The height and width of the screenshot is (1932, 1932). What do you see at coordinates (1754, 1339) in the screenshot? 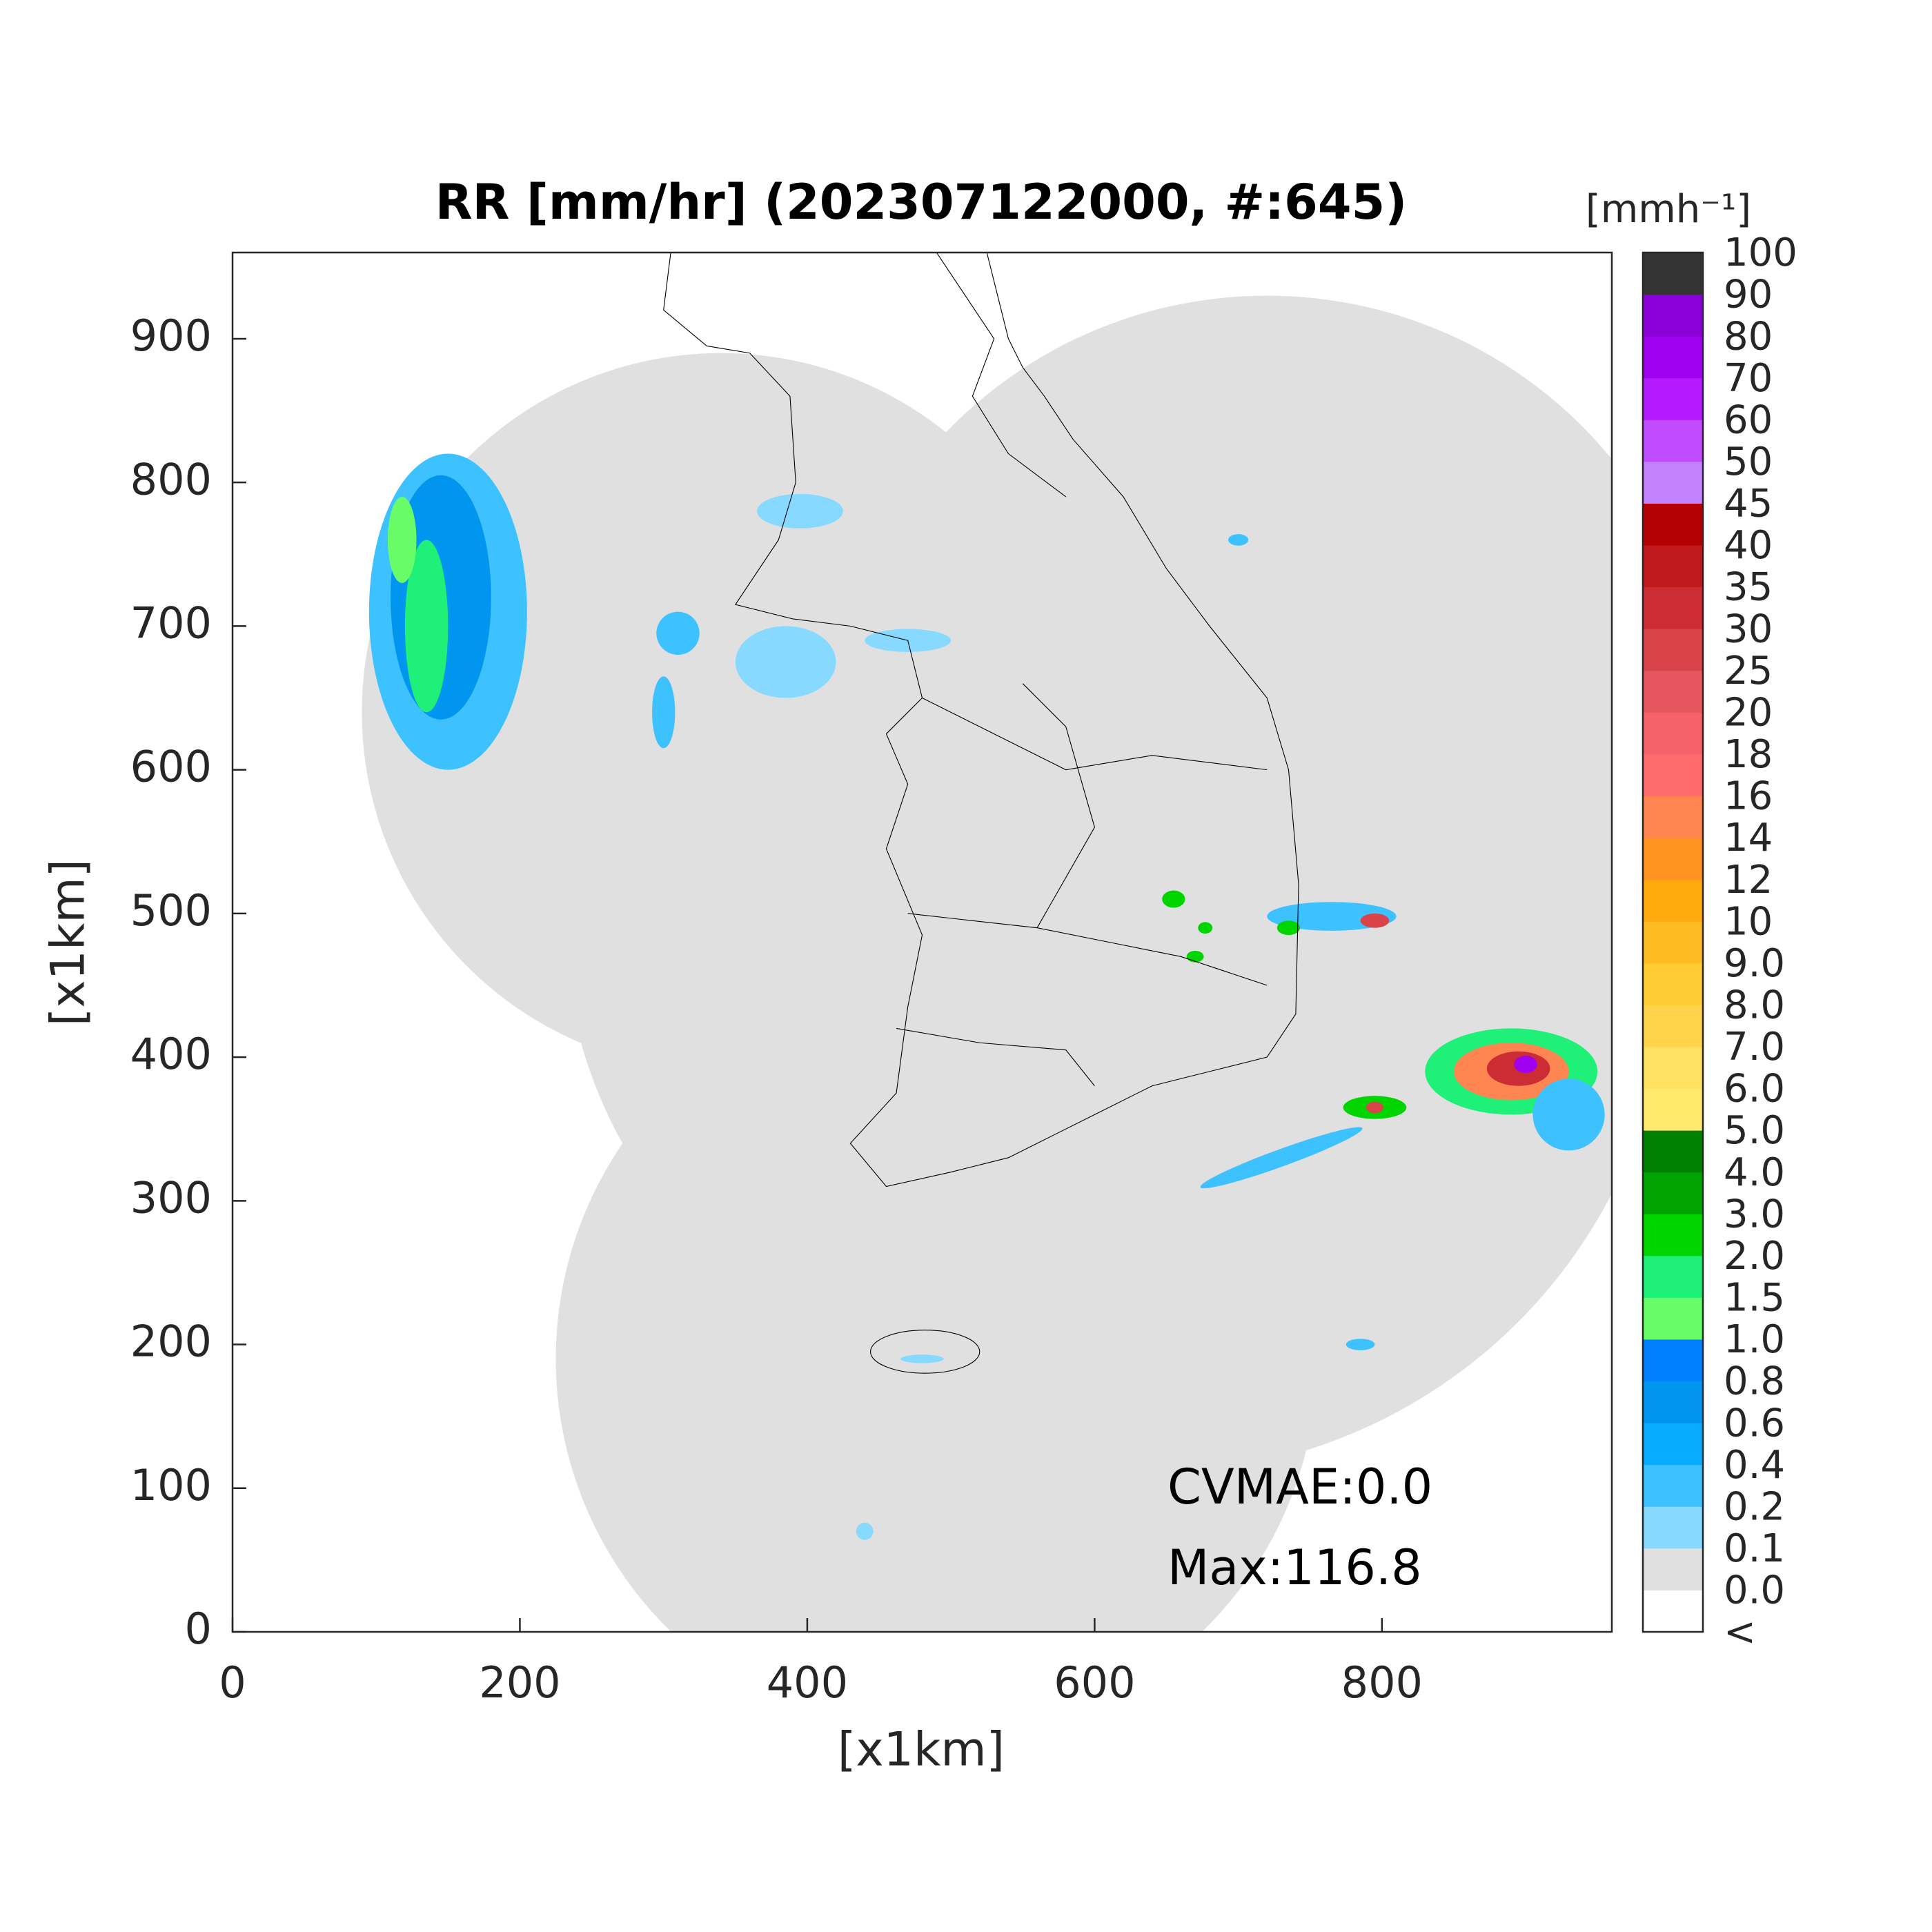
I see `colorbar-label: 1.0` at bounding box center [1754, 1339].